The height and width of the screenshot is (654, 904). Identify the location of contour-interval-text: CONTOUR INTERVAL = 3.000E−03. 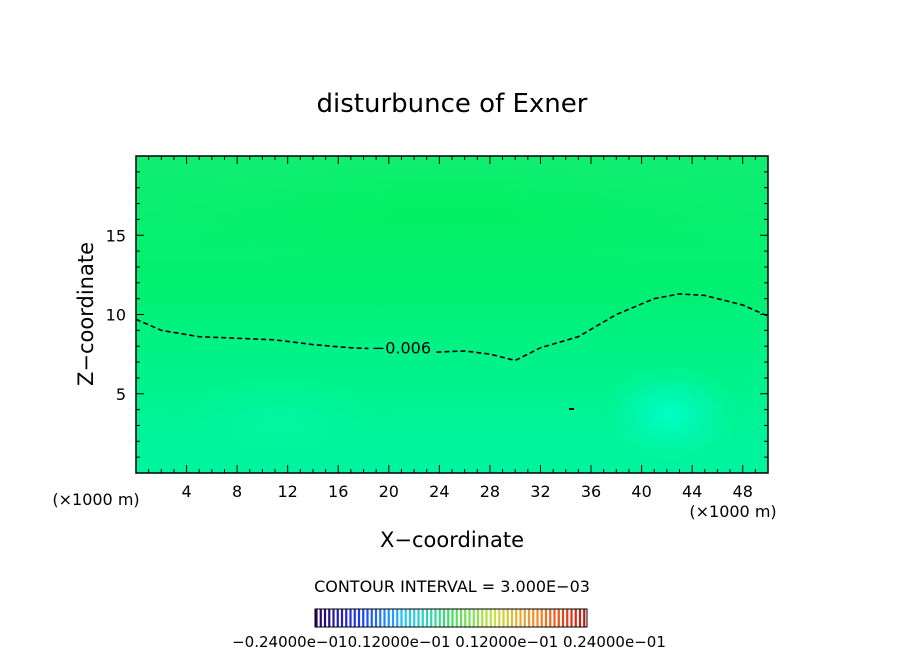
(452, 586).